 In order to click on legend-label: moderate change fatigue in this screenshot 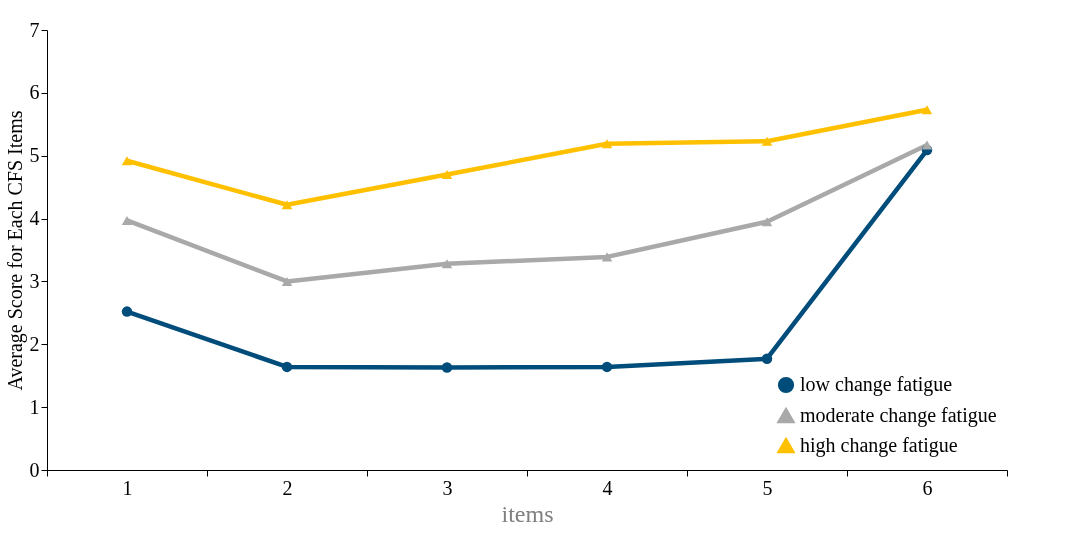, I will do `click(898, 415)`.